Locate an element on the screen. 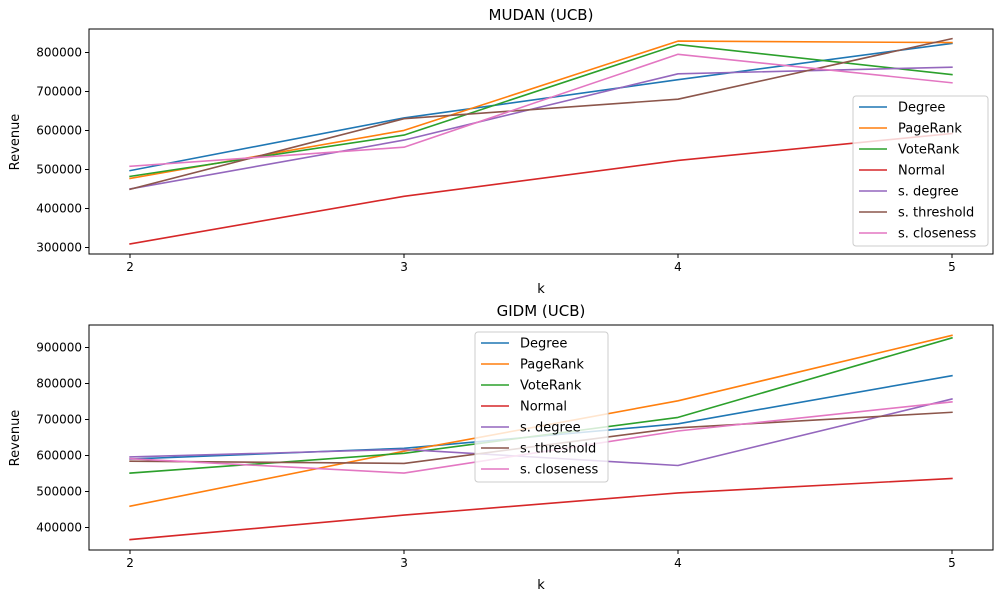 This screenshot has width=1000, height=600. chart-title: MUDAN (UCB) is located at coordinates (541, 15).